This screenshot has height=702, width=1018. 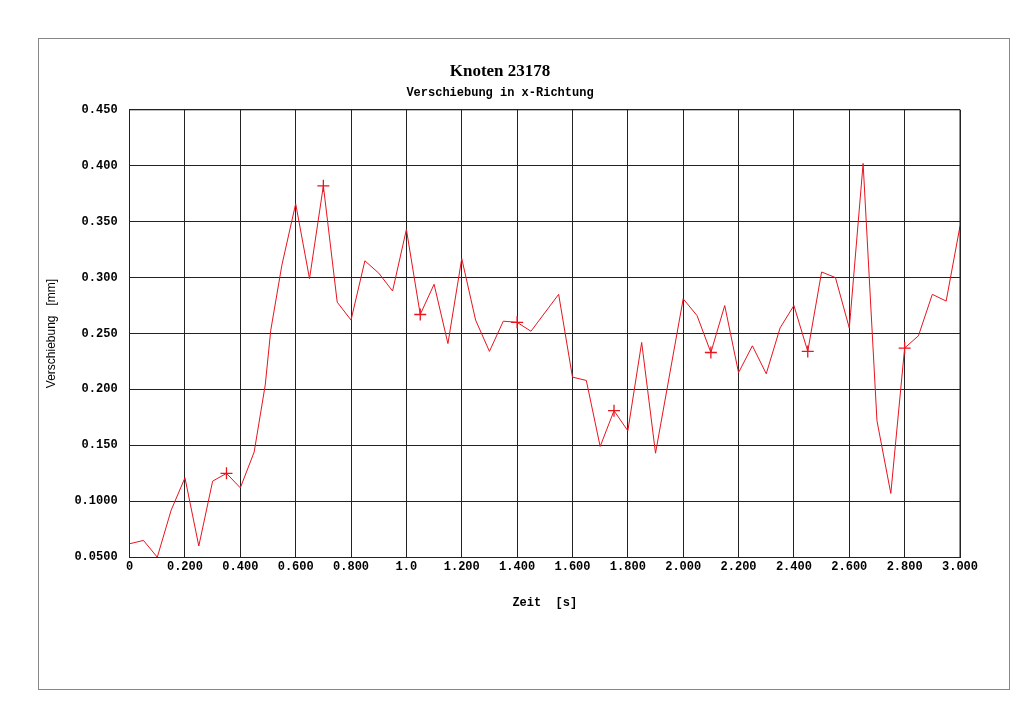 What do you see at coordinates (99, 165) in the screenshot?
I see `y-tick-label: 0.400` at bounding box center [99, 165].